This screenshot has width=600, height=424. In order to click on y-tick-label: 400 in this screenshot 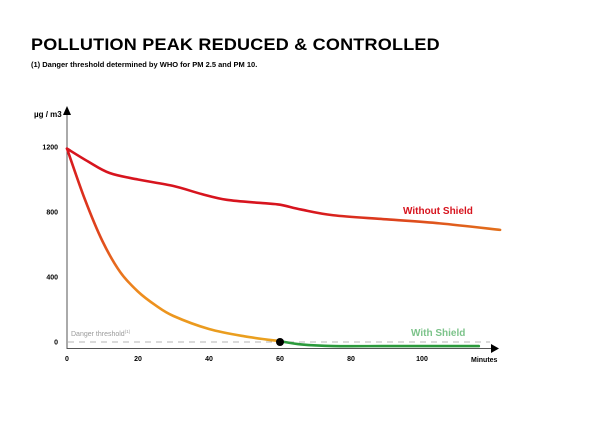, I will do `click(52, 278)`.